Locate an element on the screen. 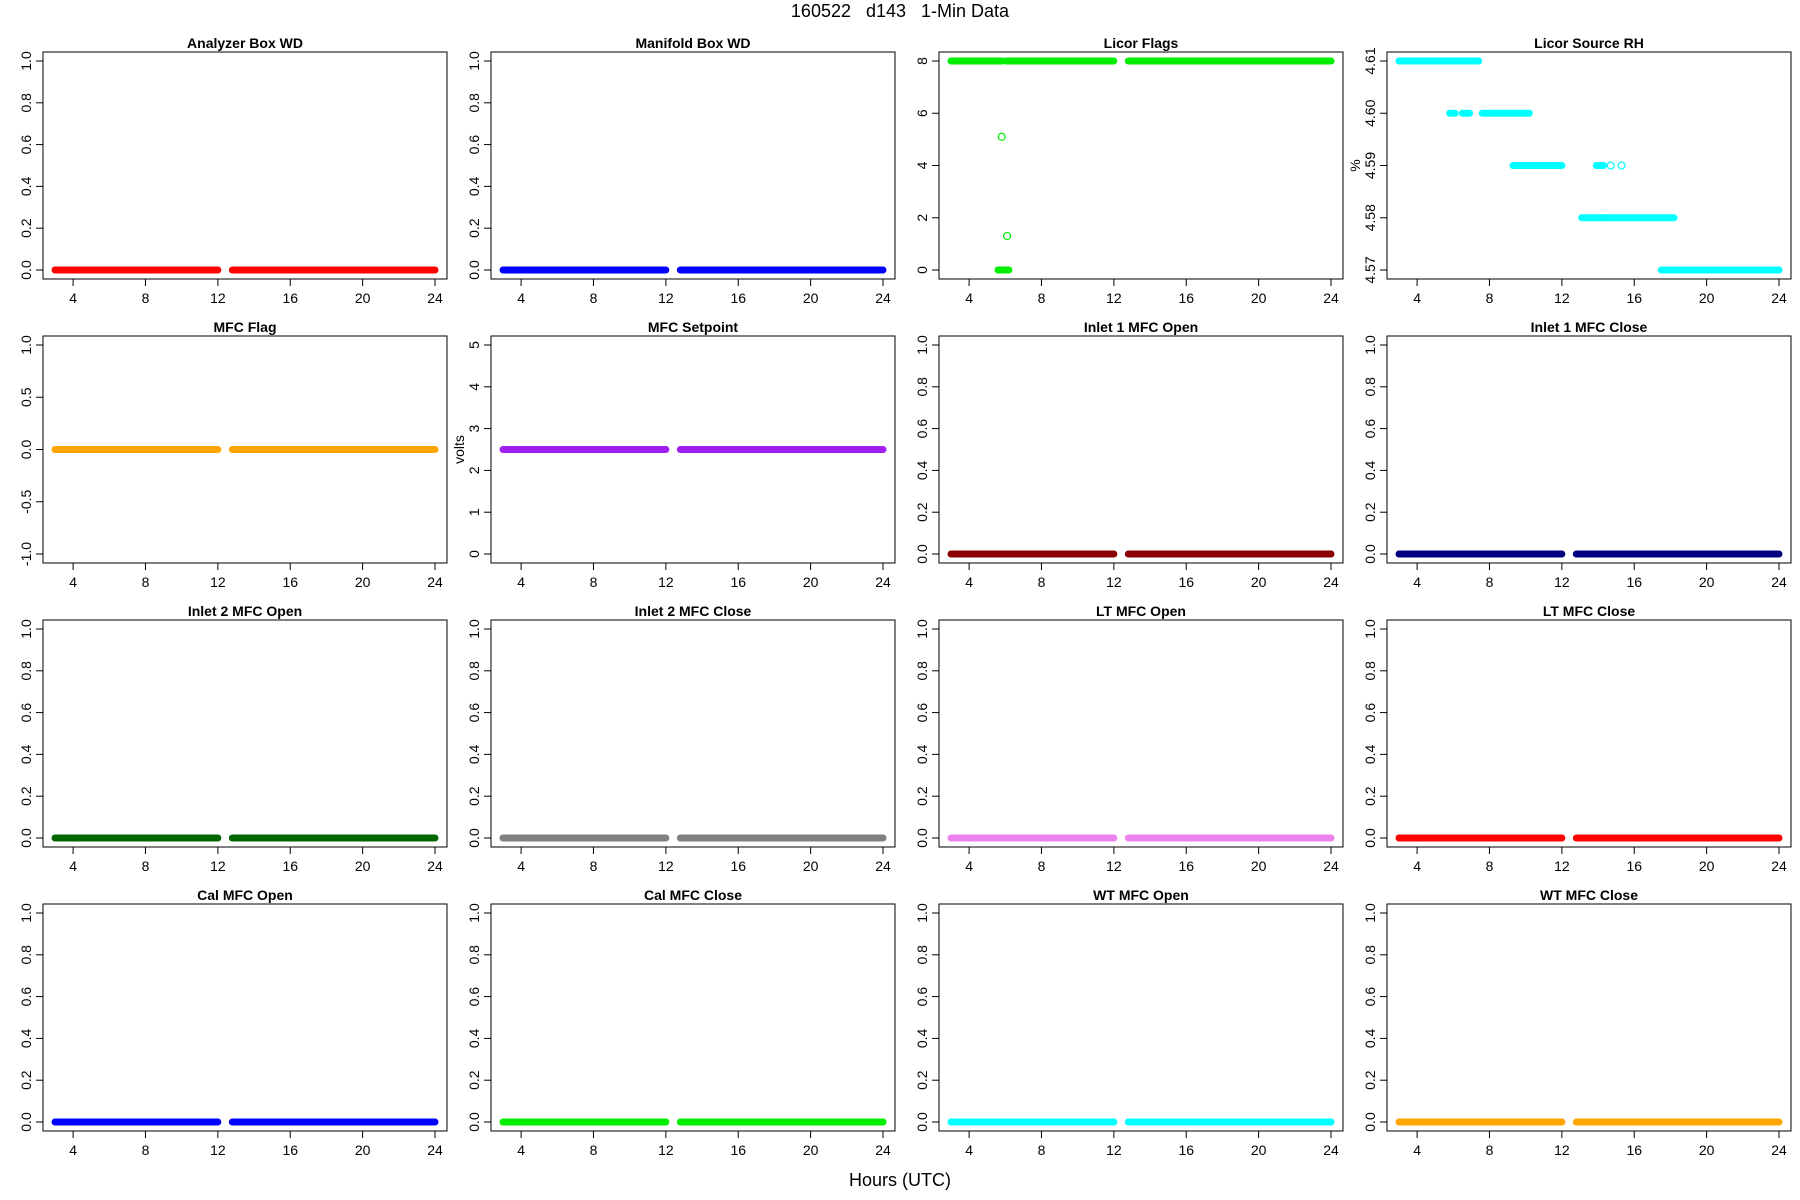  figure-title: 160522 d143 1-Min Data is located at coordinates (900, 11).